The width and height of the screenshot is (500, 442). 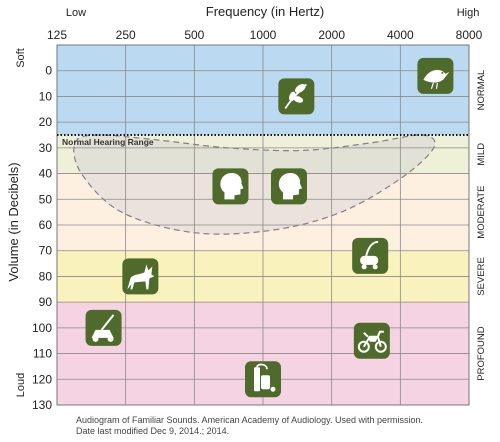 What do you see at coordinates (57, 35) in the screenshot?
I see `x-tick-label: 125` at bounding box center [57, 35].